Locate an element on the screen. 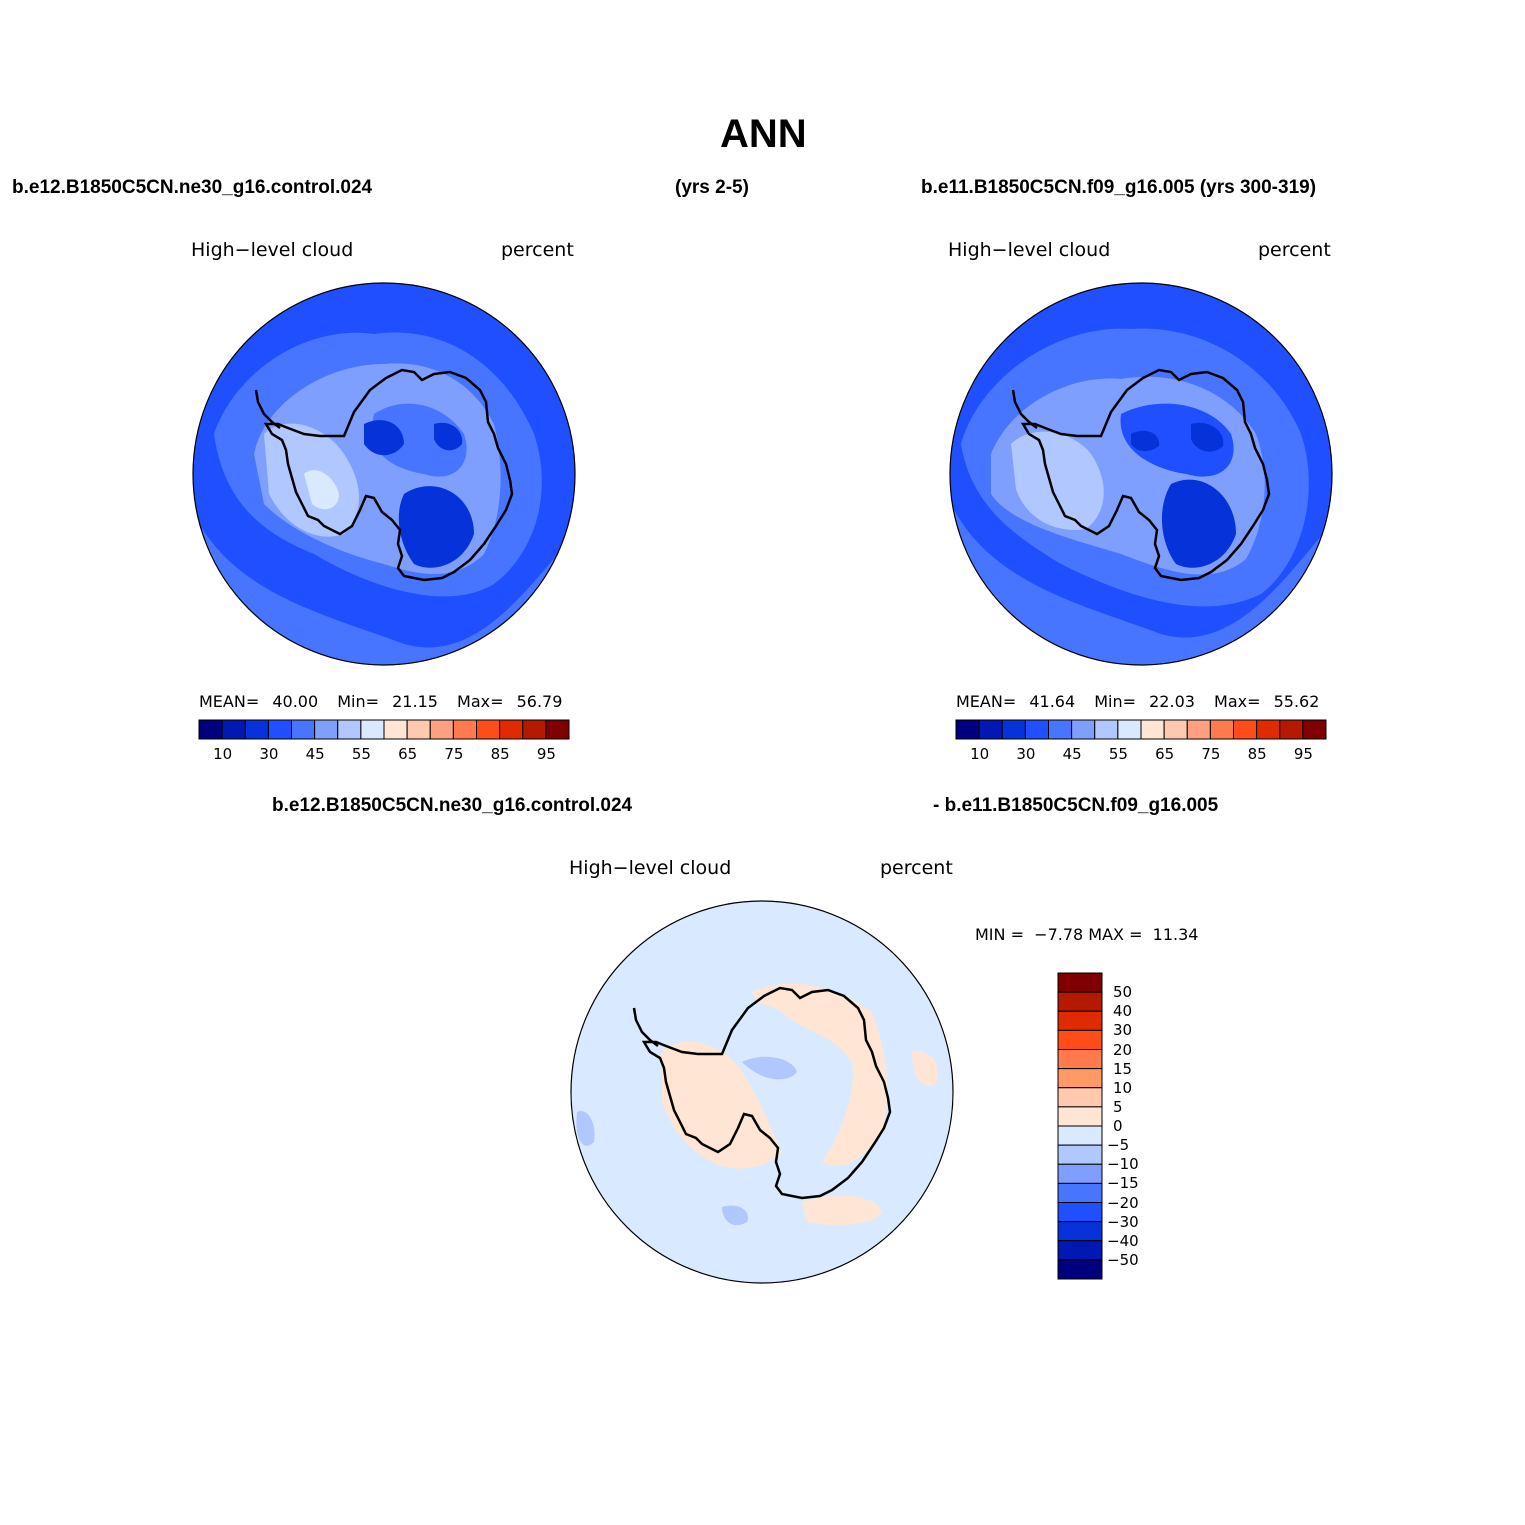 This screenshot has width=1525, height=1525. colorbar-tick-label: −40 is located at coordinates (1123, 1240).